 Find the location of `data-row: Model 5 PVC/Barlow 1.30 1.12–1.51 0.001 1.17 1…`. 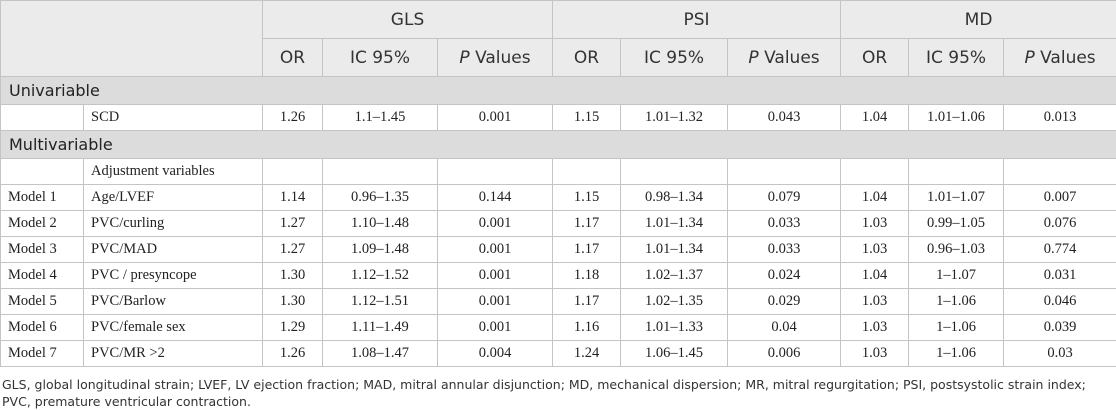

data-row: Model 5 PVC/Barlow 1.30 1.12–1.51 0.001 1.17 1… is located at coordinates (558, 301).